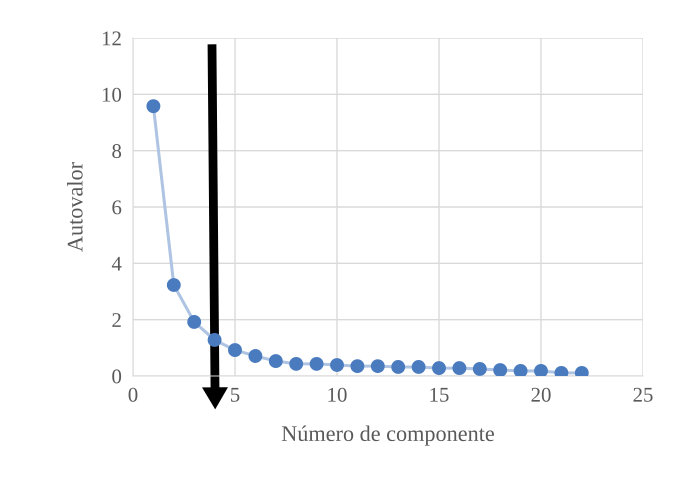 The width and height of the screenshot is (673, 488). What do you see at coordinates (133, 395) in the screenshot?
I see `x-tick-label: 0` at bounding box center [133, 395].